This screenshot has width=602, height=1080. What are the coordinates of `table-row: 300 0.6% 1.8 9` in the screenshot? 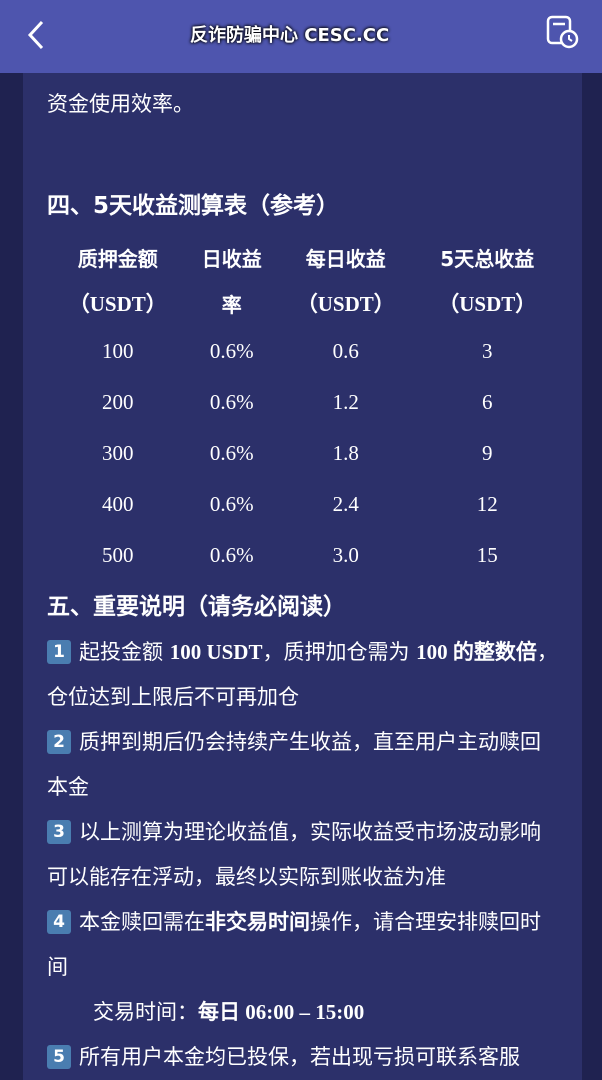 It's located at (302, 453).